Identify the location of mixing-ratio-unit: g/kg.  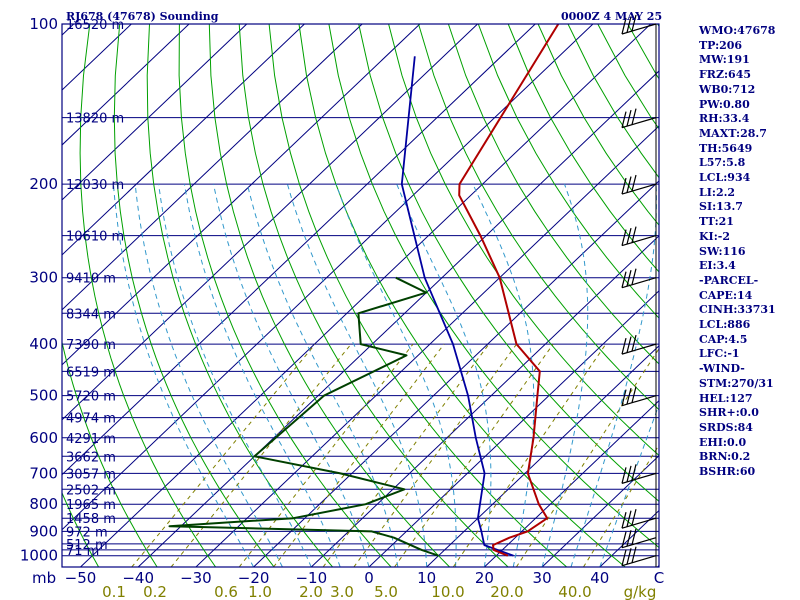
(640, 591).